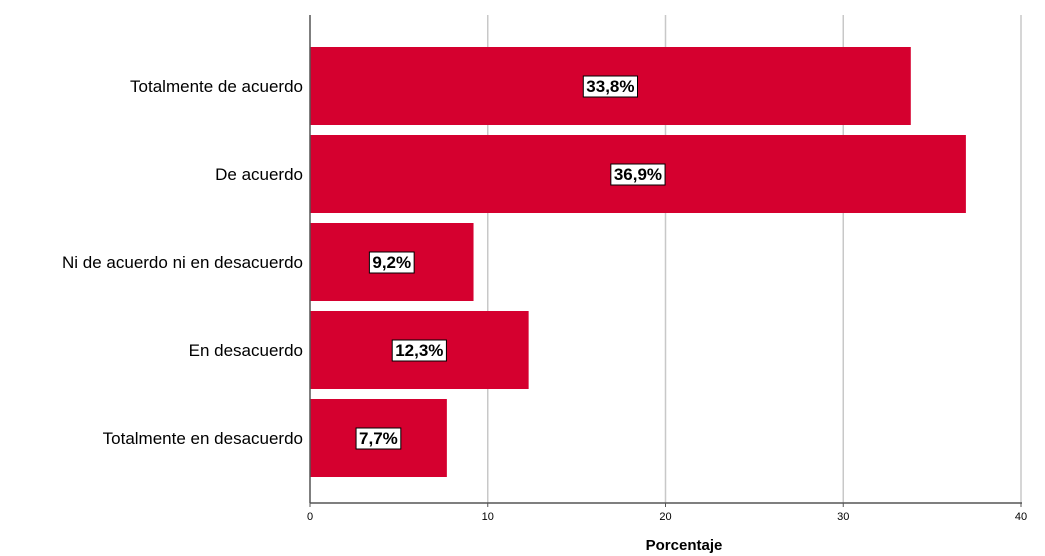  What do you see at coordinates (182, 262) in the screenshot?
I see `category-label-3: Ni de acuerdo ni en desacuerdo` at bounding box center [182, 262].